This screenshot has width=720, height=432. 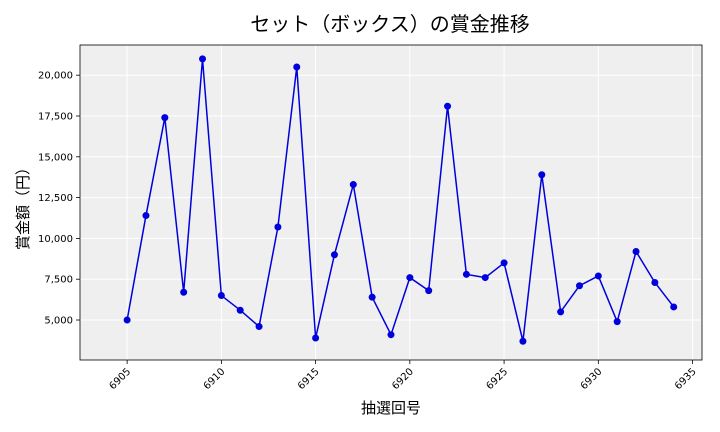 I want to click on x-tick-label: 6905, so click(x=120, y=379).